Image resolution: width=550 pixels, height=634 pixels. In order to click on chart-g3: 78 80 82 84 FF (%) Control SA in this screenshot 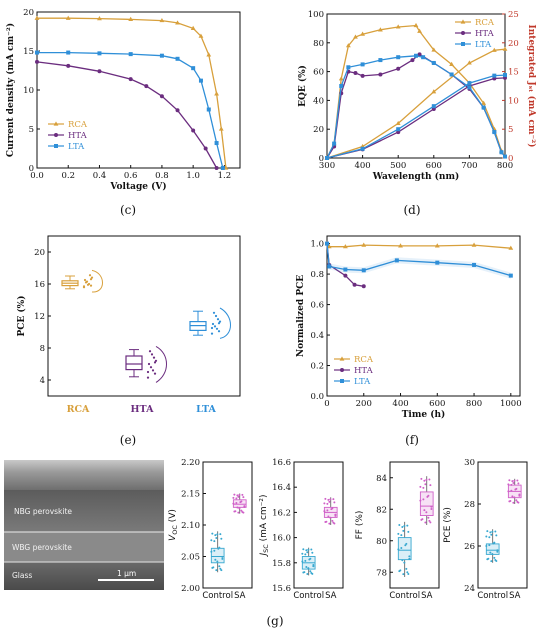, I will do `click(397, 531)`.